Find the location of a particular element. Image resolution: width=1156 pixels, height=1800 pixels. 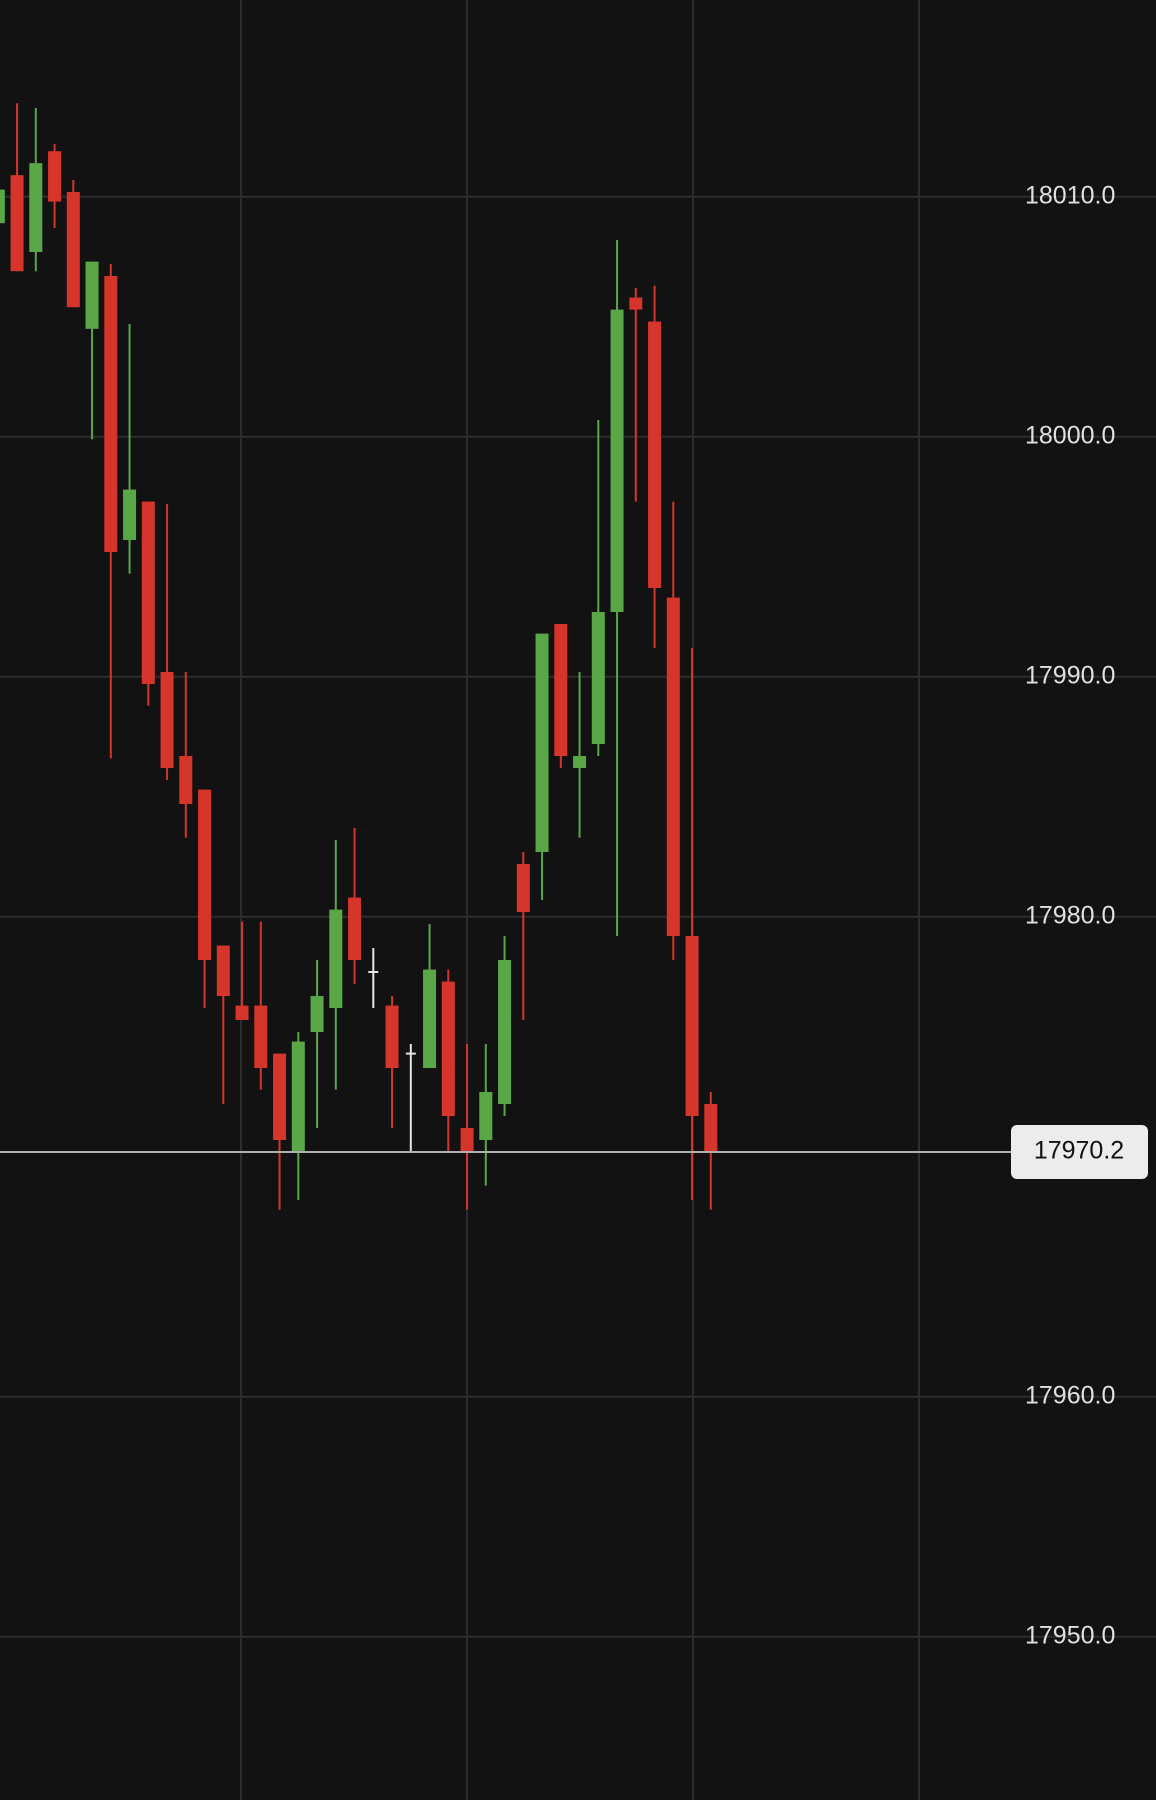

y-tick-label: 17980.0 is located at coordinates (1070, 915).